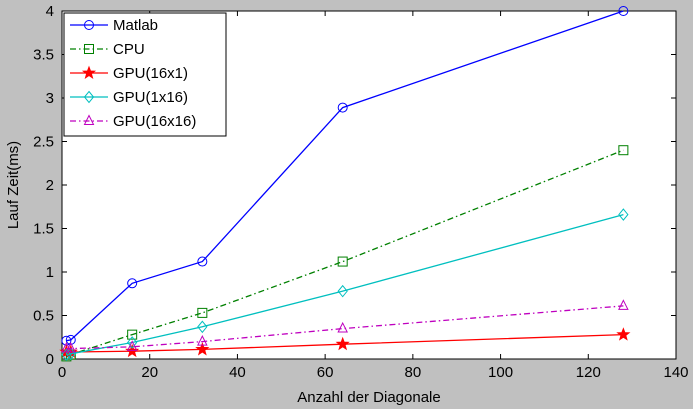  Describe the element at coordinates (413, 372) in the screenshot. I see `x-tick-label: 80` at that location.